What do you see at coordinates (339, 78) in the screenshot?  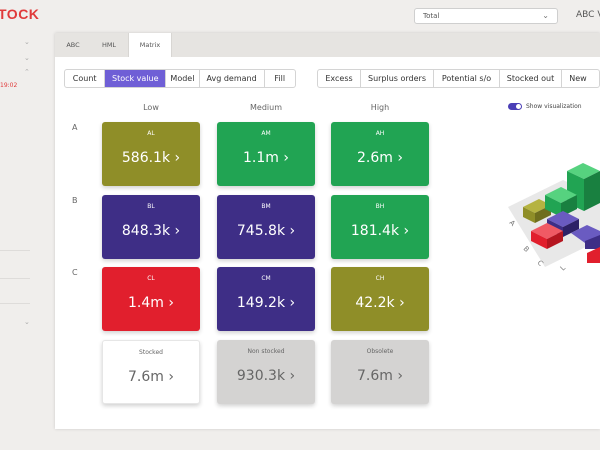 I see `filter-excess-button: Excess` at bounding box center [339, 78].